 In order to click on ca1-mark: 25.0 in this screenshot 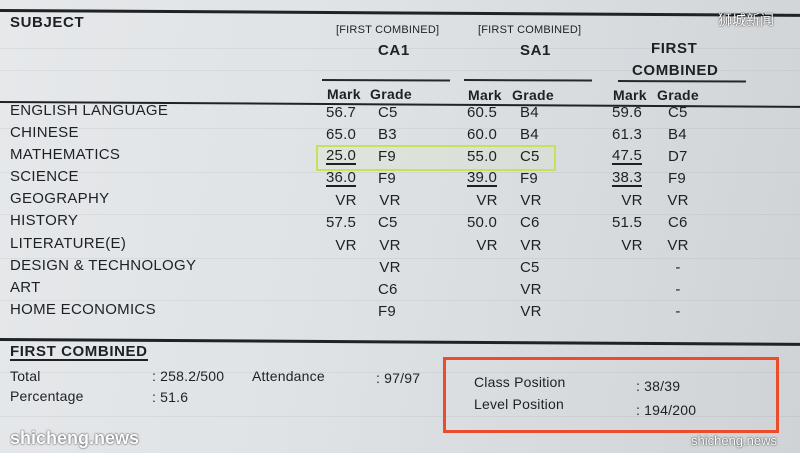, I will do `click(341, 156)`.